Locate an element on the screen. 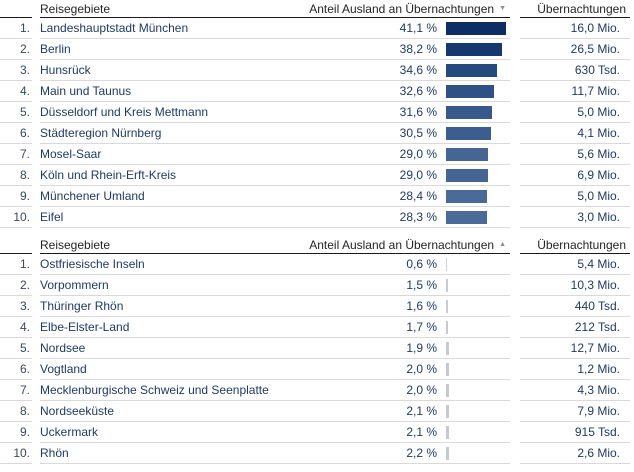 The width and height of the screenshot is (634, 472). table-row: 5. Nordsee 1,9 % 12,7 Mio. is located at coordinates (315, 348).